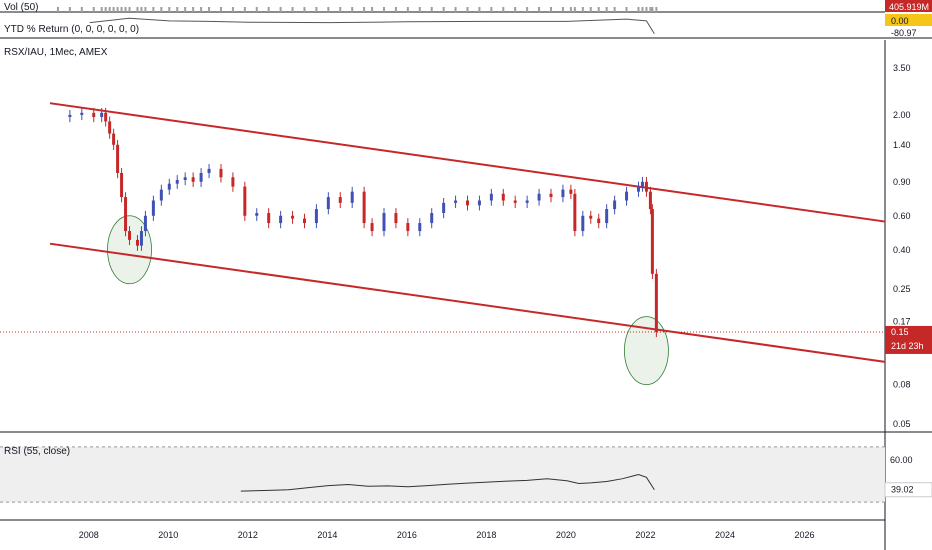 This screenshot has height=550, width=932. What do you see at coordinates (442, 529) in the screenshot?
I see `time-axis: 2008 2010 2012 2014 2016 2018 2020 2022 2024 2026` at bounding box center [442, 529].